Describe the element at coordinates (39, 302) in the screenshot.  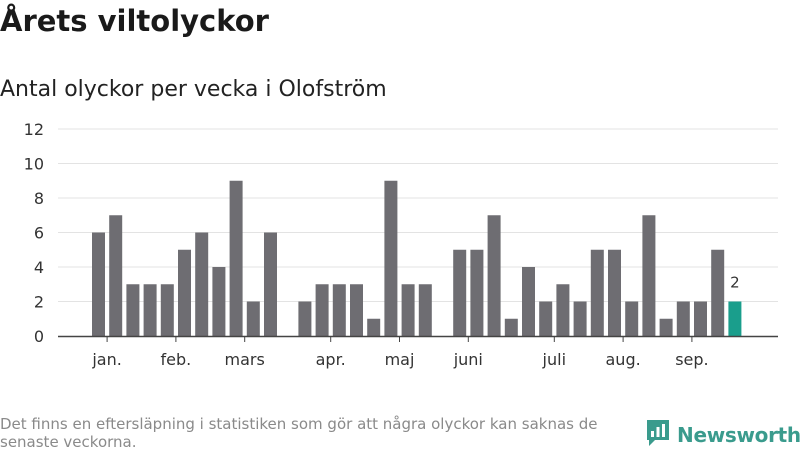
I see `y-tick-label: 2` at that location.